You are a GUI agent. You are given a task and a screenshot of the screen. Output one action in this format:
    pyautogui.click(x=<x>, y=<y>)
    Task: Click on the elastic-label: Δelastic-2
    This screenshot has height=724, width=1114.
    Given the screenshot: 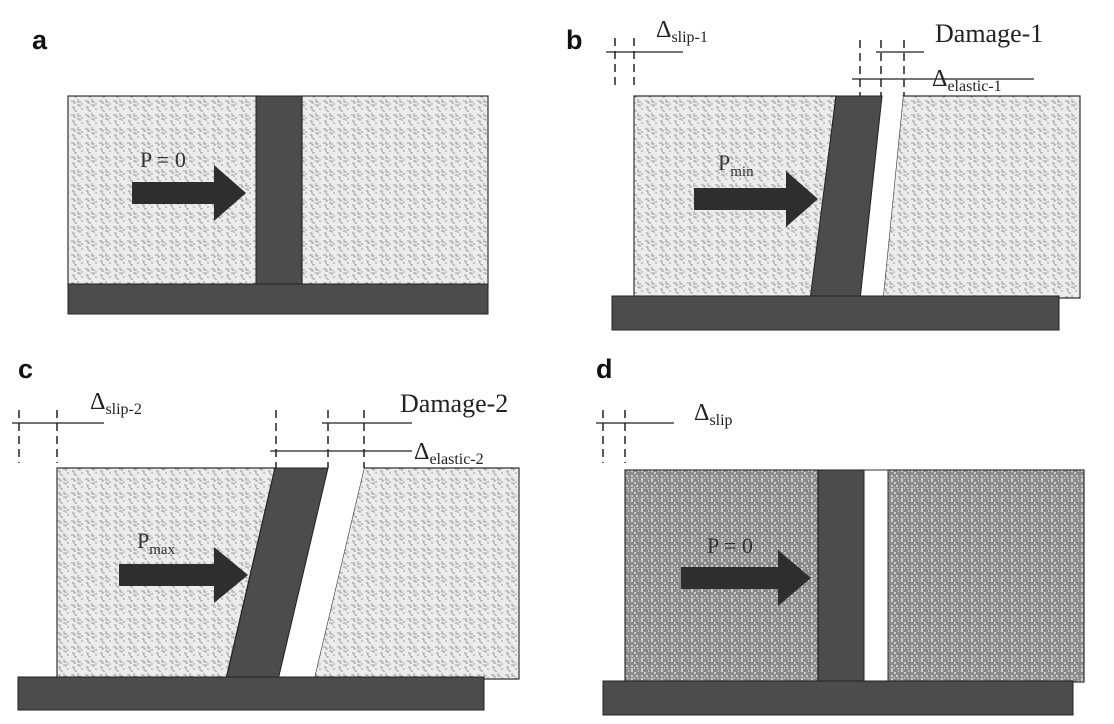 What is the action you would take?
    pyautogui.click(x=449, y=453)
    